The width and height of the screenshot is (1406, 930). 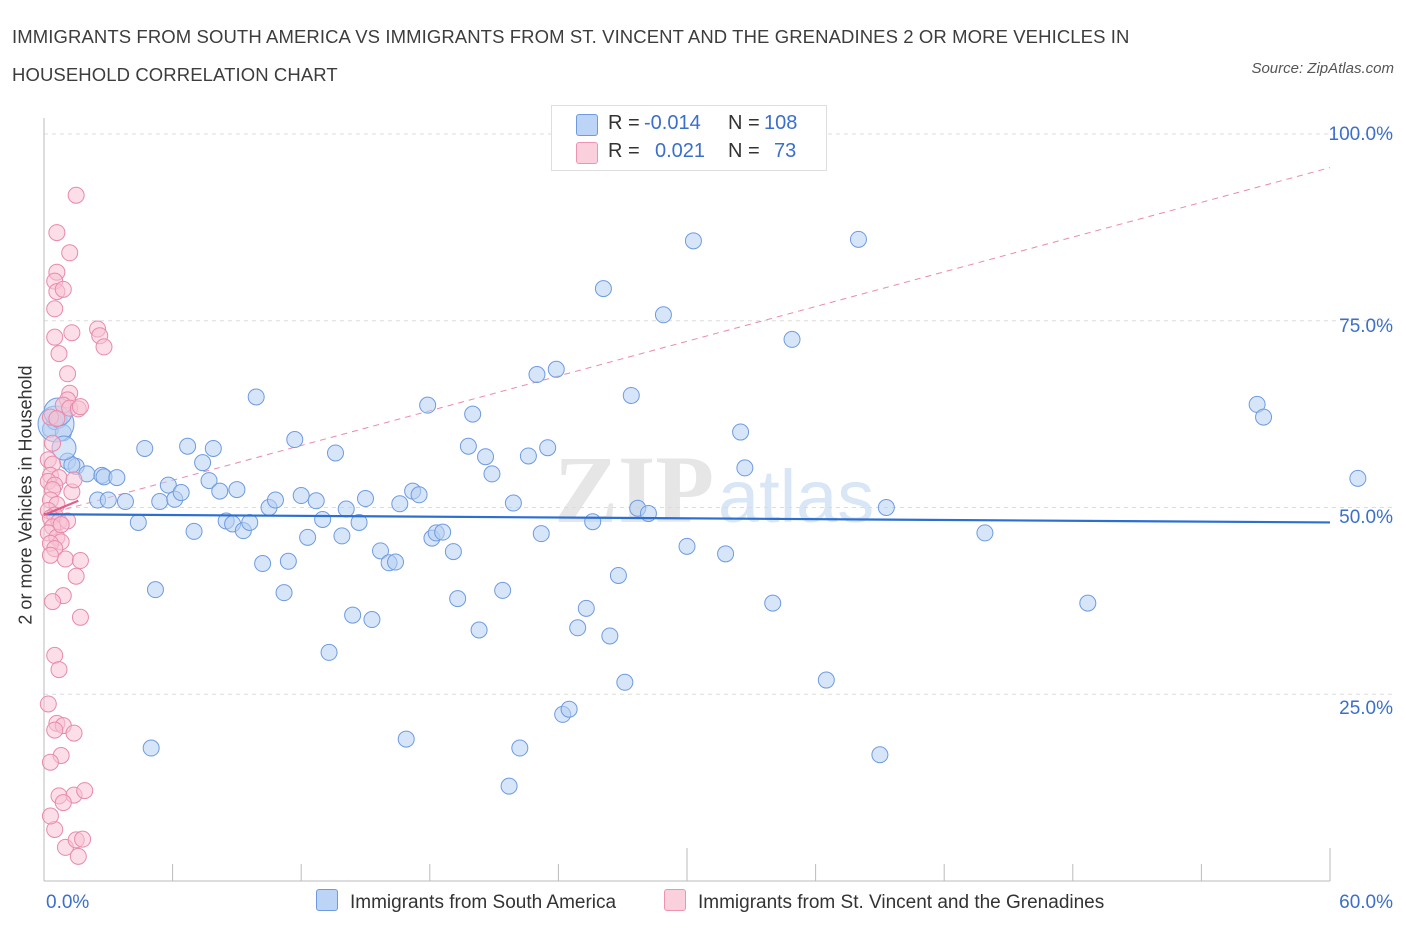 I want to click on y-tick-label: 25.0%, so click(x=1366, y=708).